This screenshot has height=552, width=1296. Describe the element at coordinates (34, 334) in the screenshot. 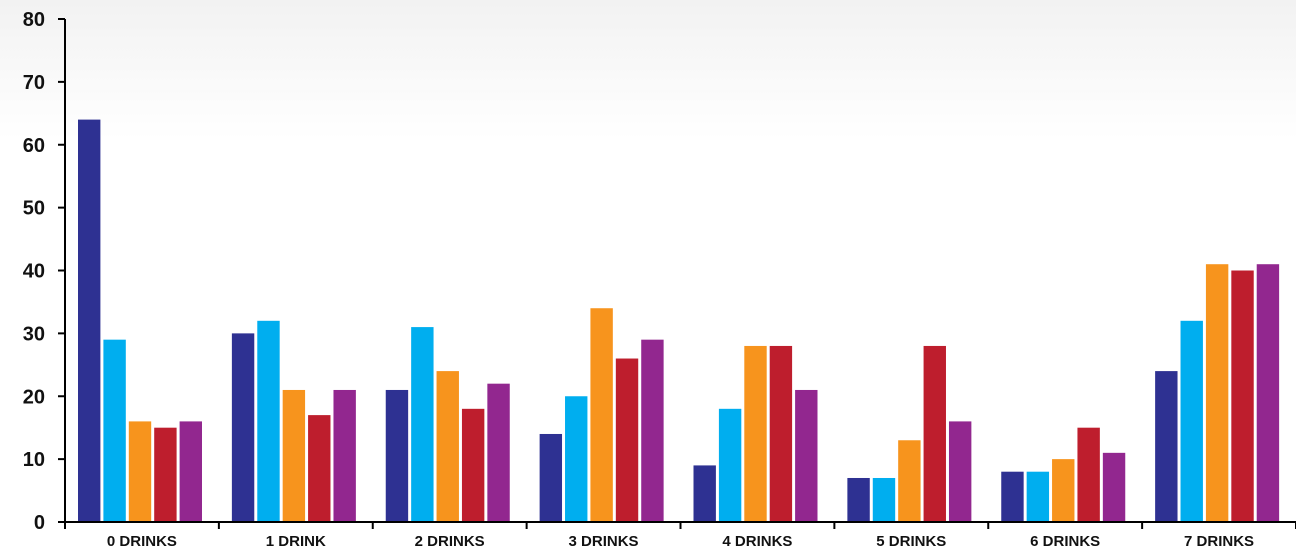

I see `y-tick-label: 30` at that location.